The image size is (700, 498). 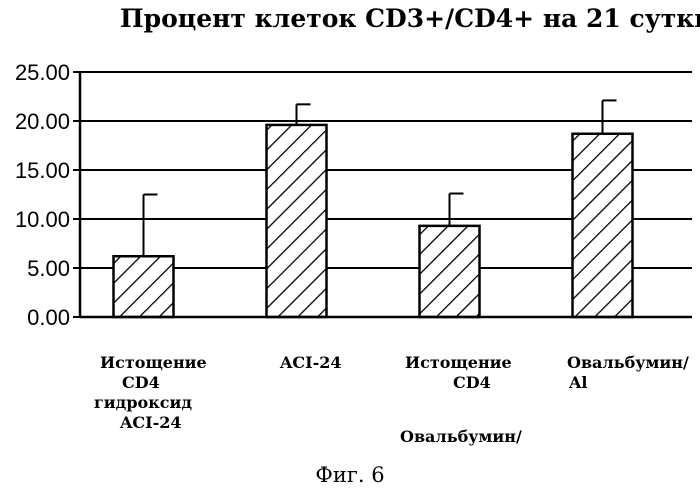 What do you see at coordinates (350, 475) in the screenshot?
I see `figure-caption: Фиг. 6` at bounding box center [350, 475].